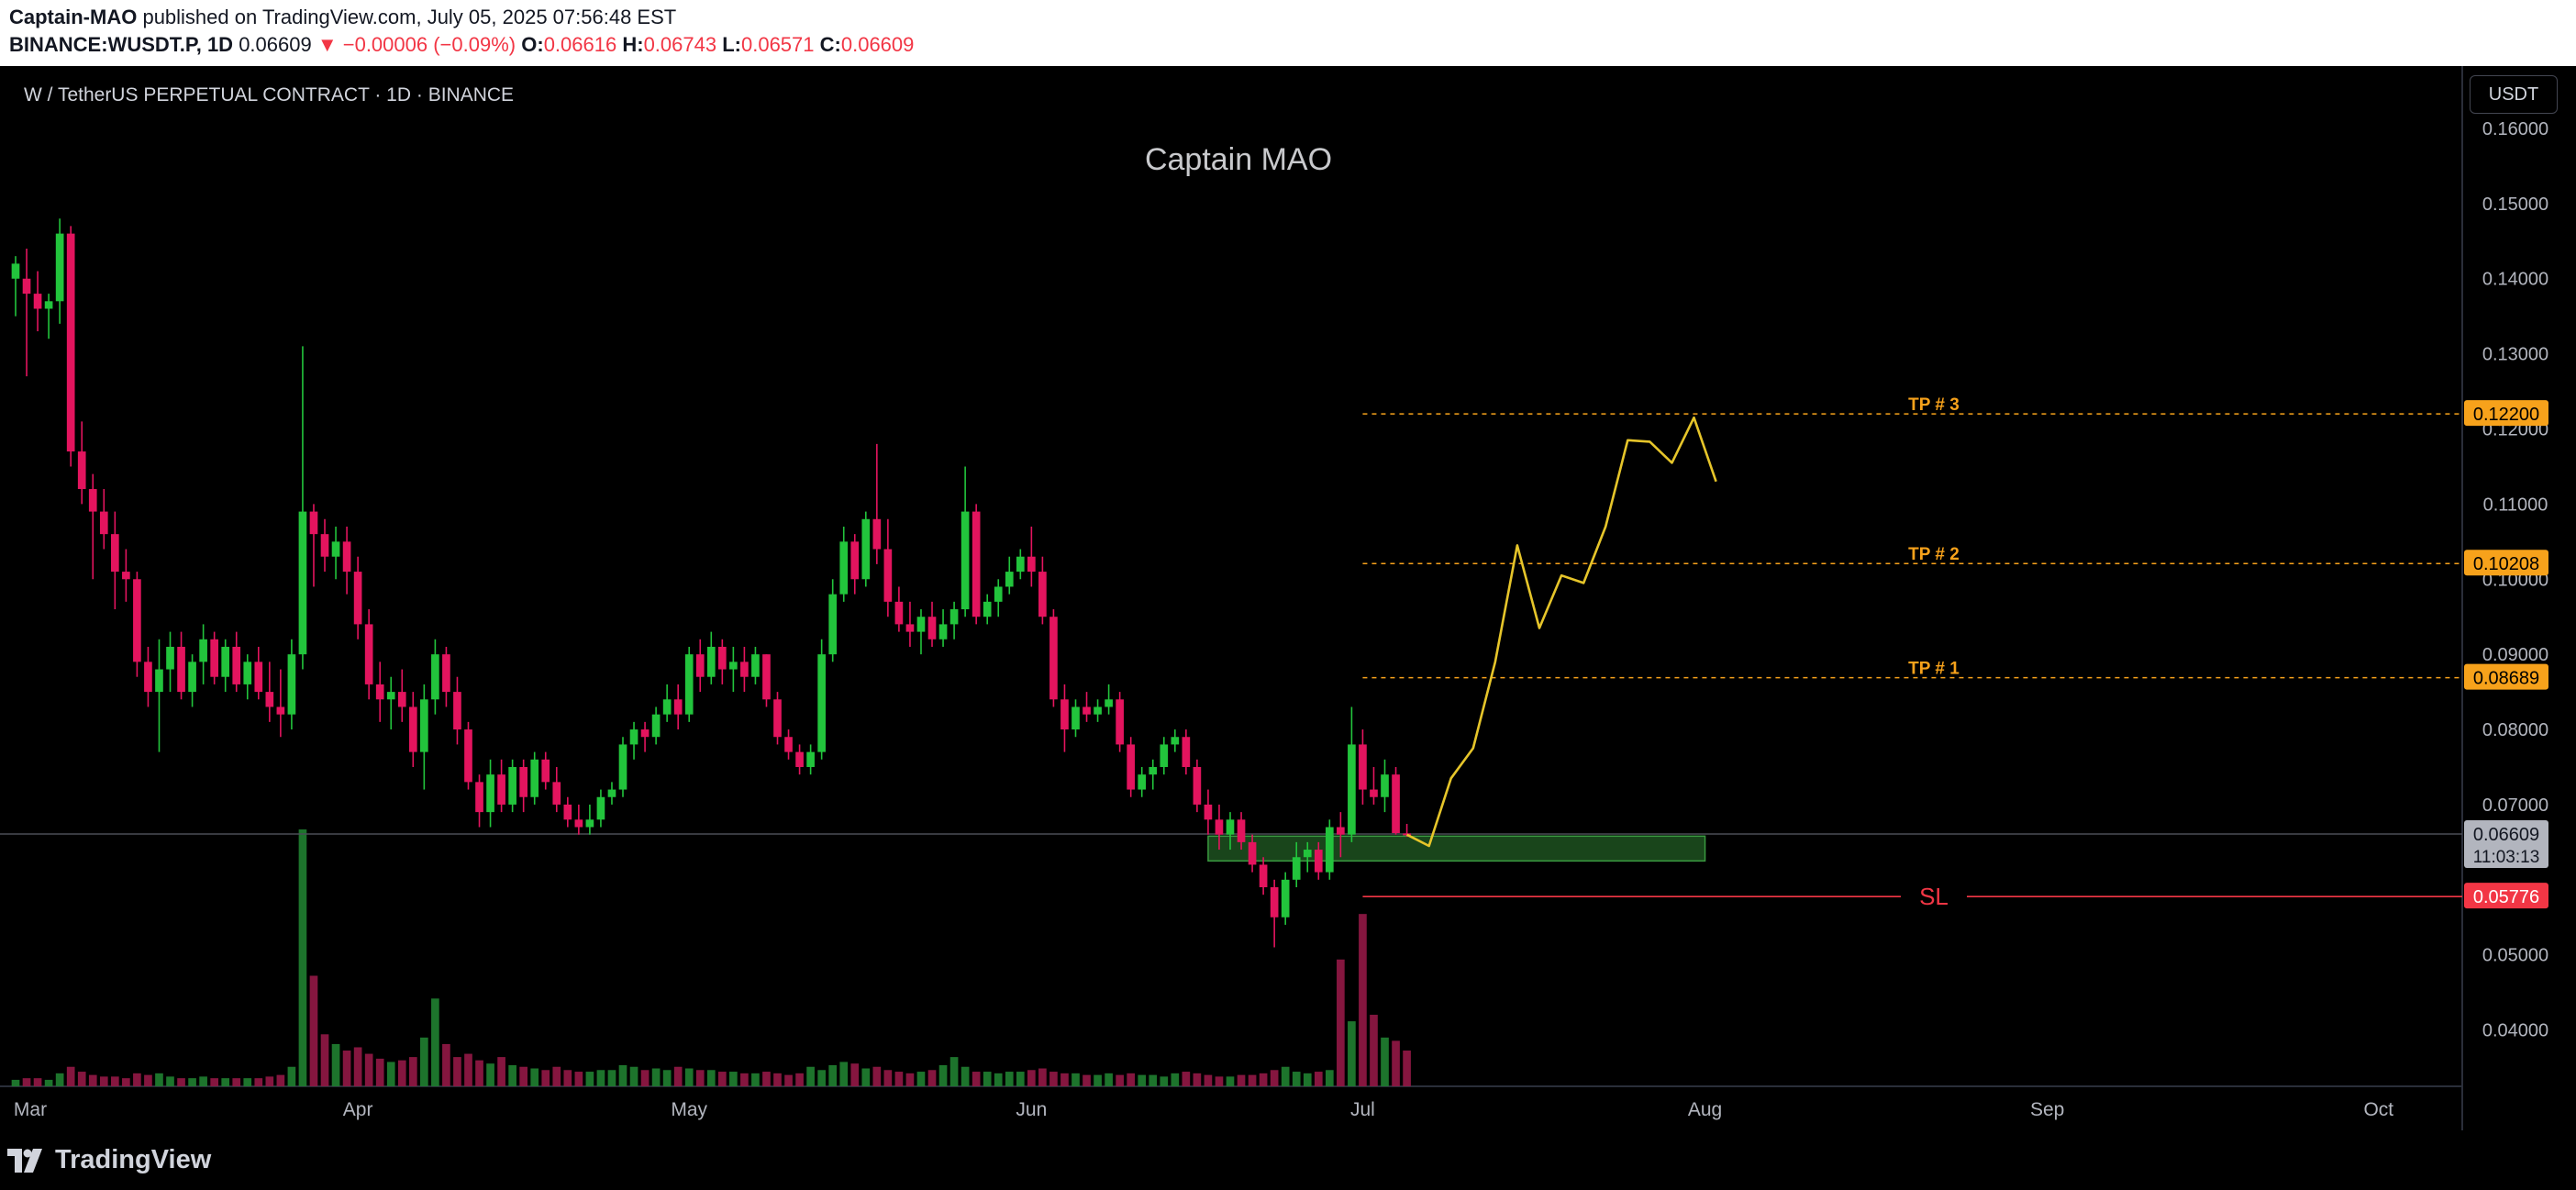  Describe the element at coordinates (1203, 1109) in the screenshot. I see `time-axis: Mar Apr May Jun Jul Aug Sep Oct` at that location.